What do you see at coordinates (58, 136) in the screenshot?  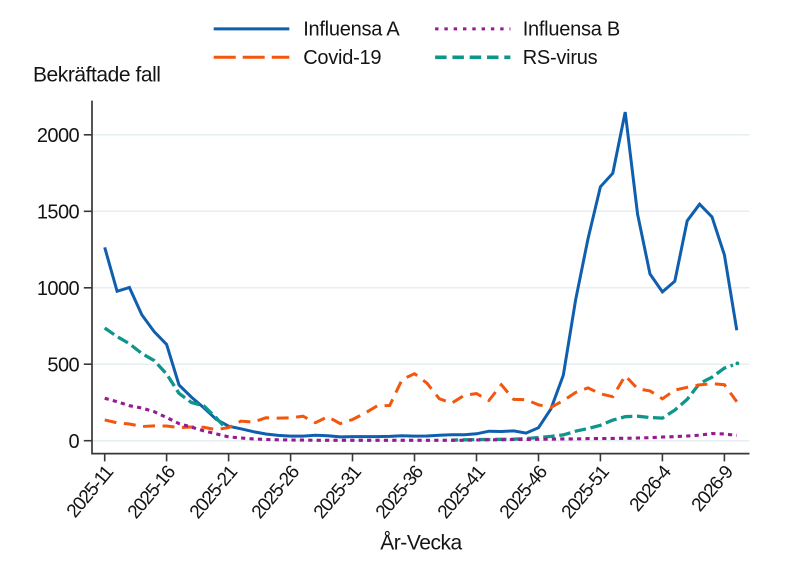 I see `svg-text: 2000` at bounding box center [58, 136].